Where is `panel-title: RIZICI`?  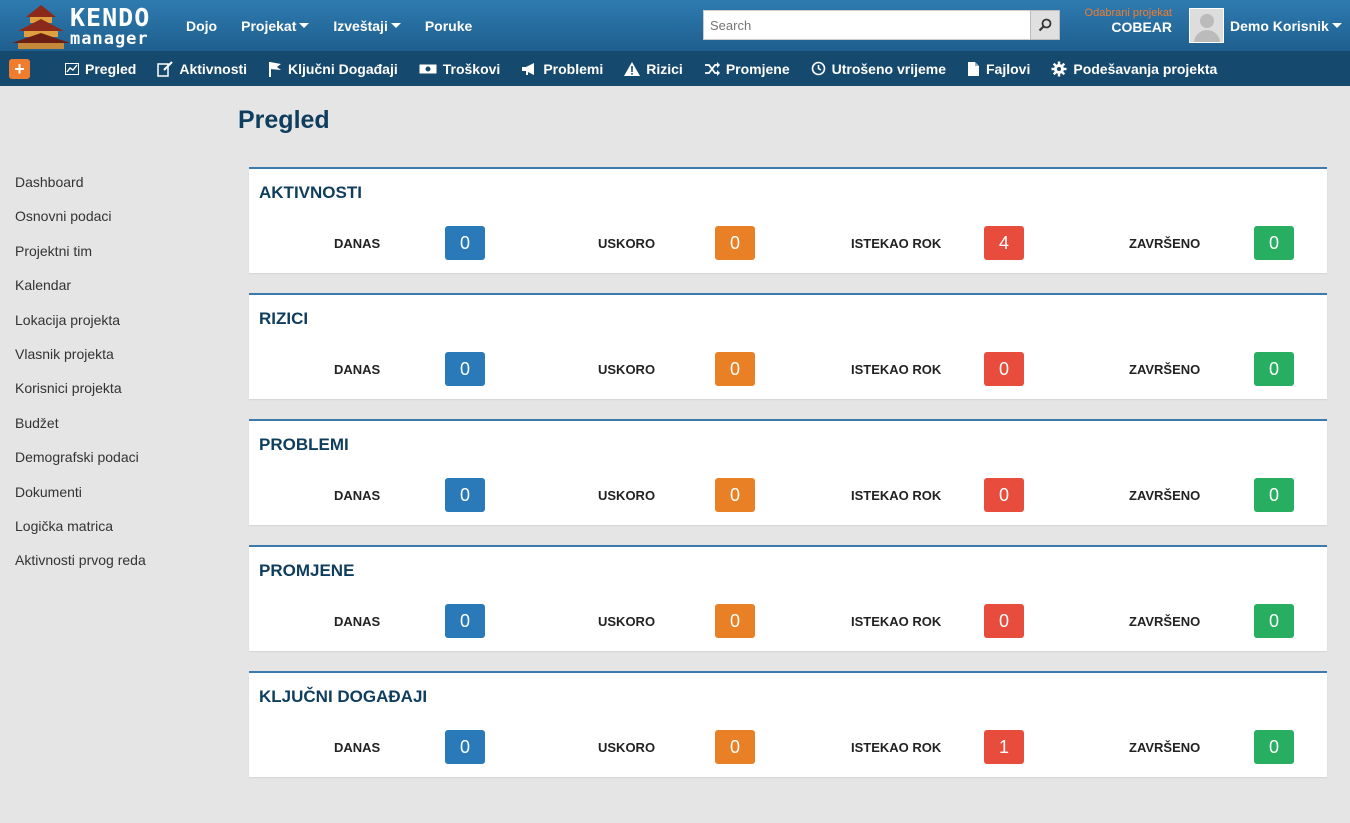
panel-title: RIZICI is located at coordinates (284, 318).